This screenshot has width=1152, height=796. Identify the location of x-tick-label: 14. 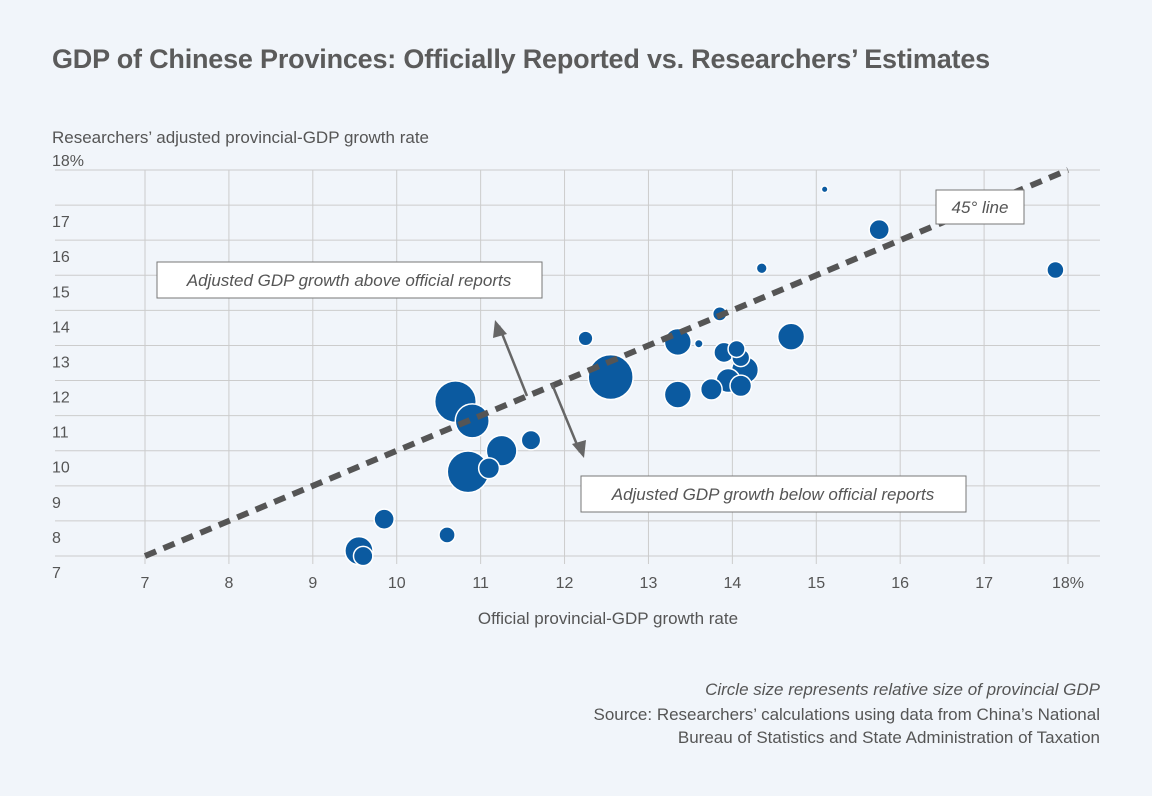
(732, 583).